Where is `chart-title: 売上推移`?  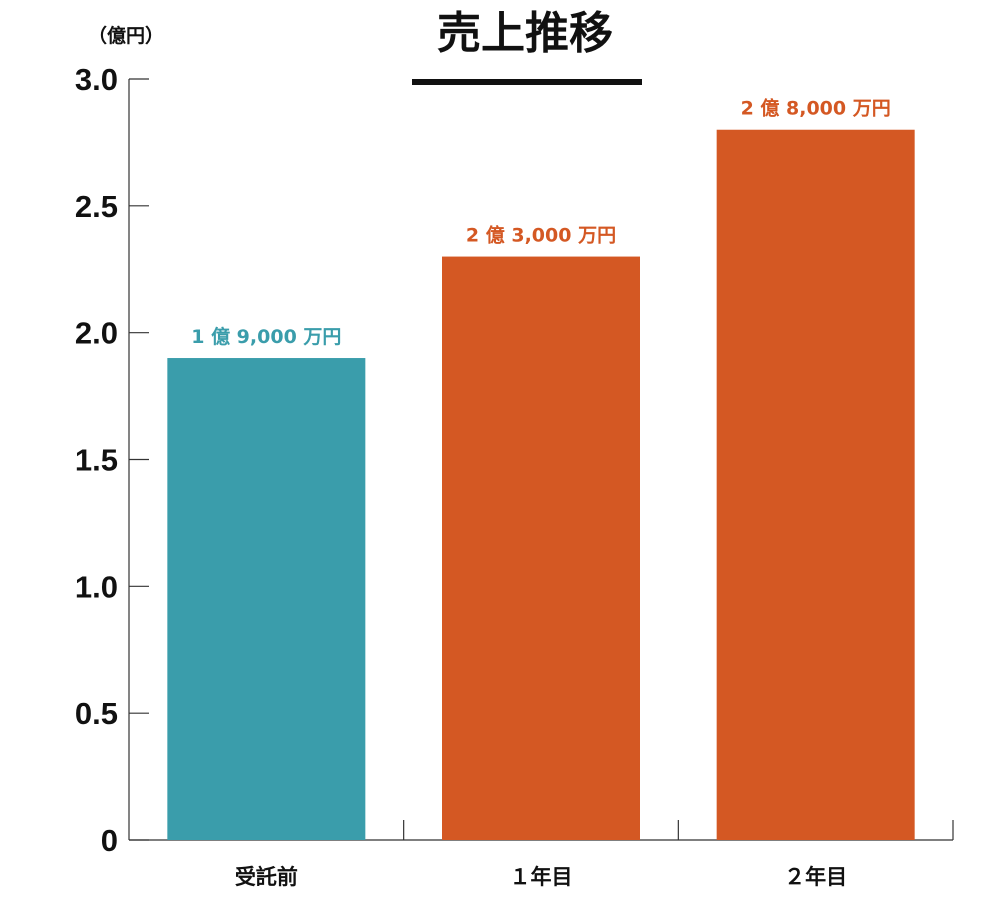
chart-title: 売上推移 is located at coordinates (525, 33).